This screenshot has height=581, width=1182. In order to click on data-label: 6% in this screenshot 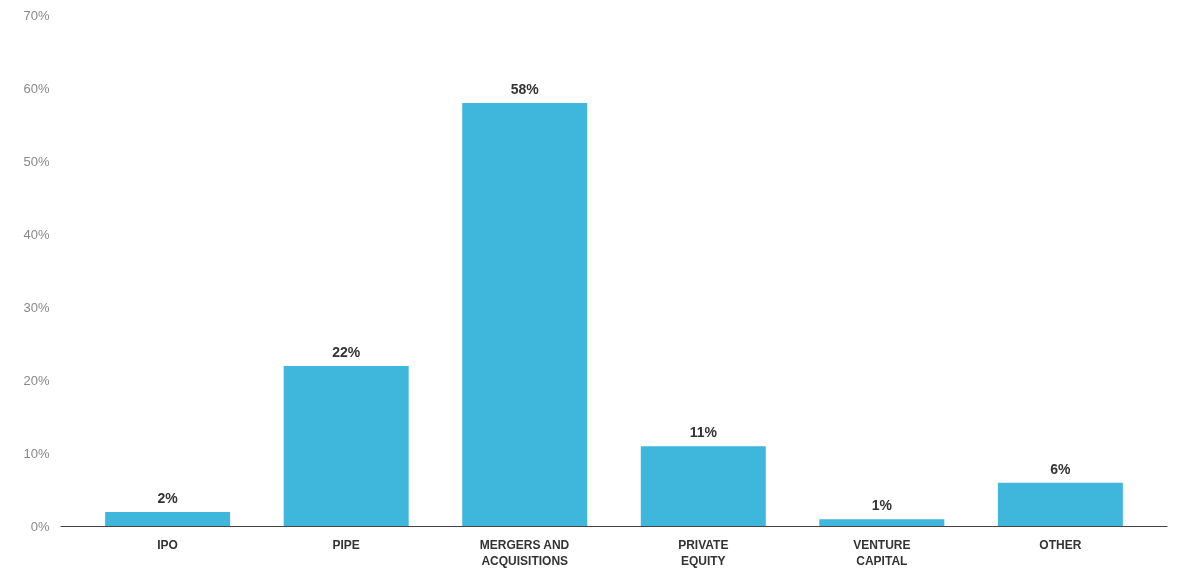, I will do `click(1061, 468)`.